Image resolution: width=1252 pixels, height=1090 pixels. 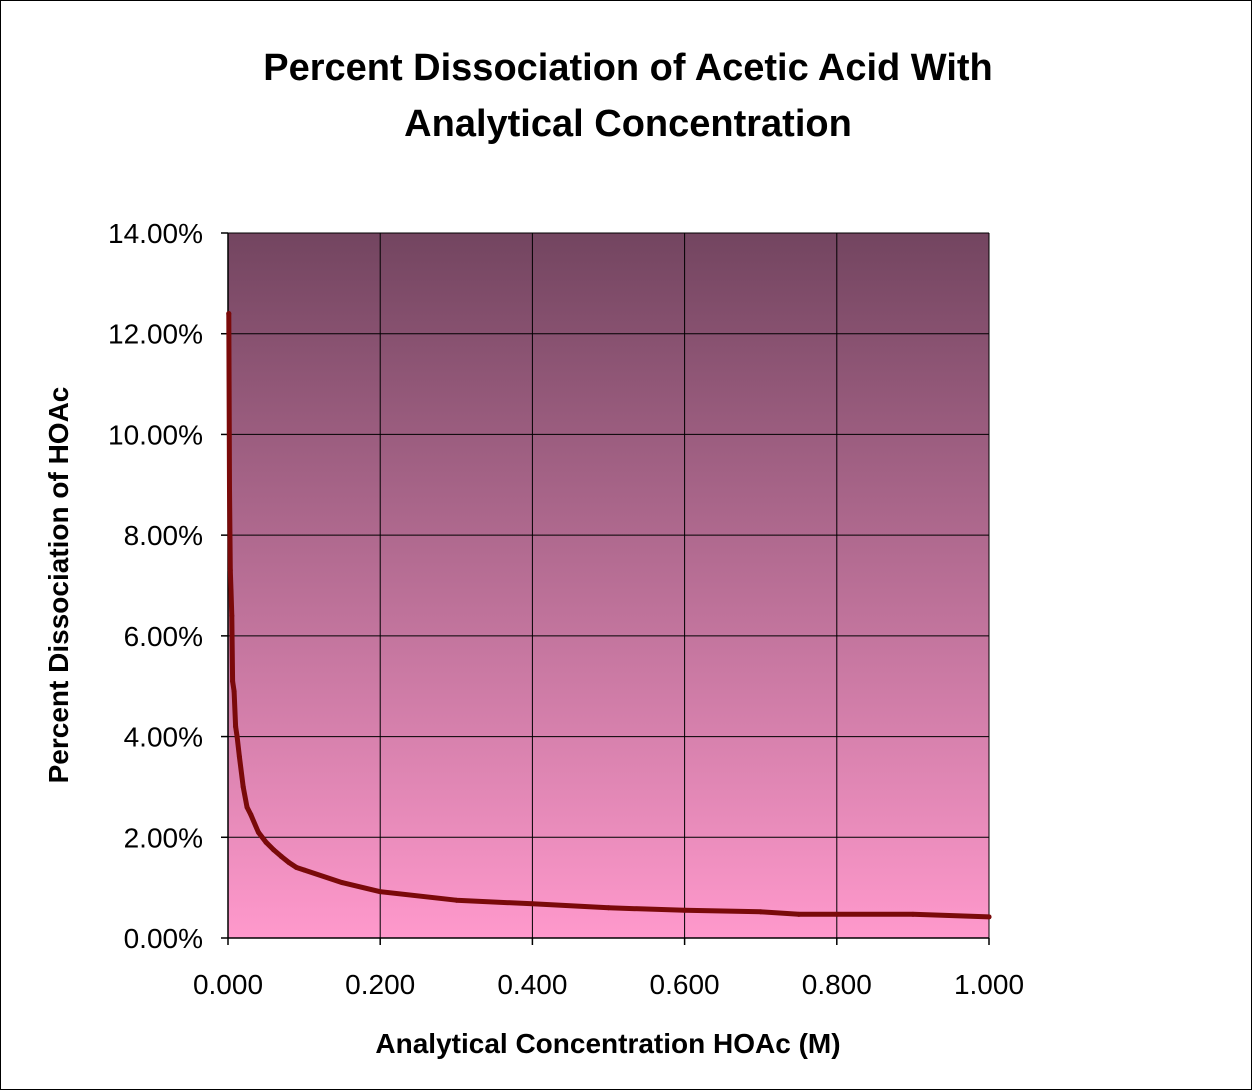 I want to click on y-tick-label: 10.00%, so click(x=155, y=434).